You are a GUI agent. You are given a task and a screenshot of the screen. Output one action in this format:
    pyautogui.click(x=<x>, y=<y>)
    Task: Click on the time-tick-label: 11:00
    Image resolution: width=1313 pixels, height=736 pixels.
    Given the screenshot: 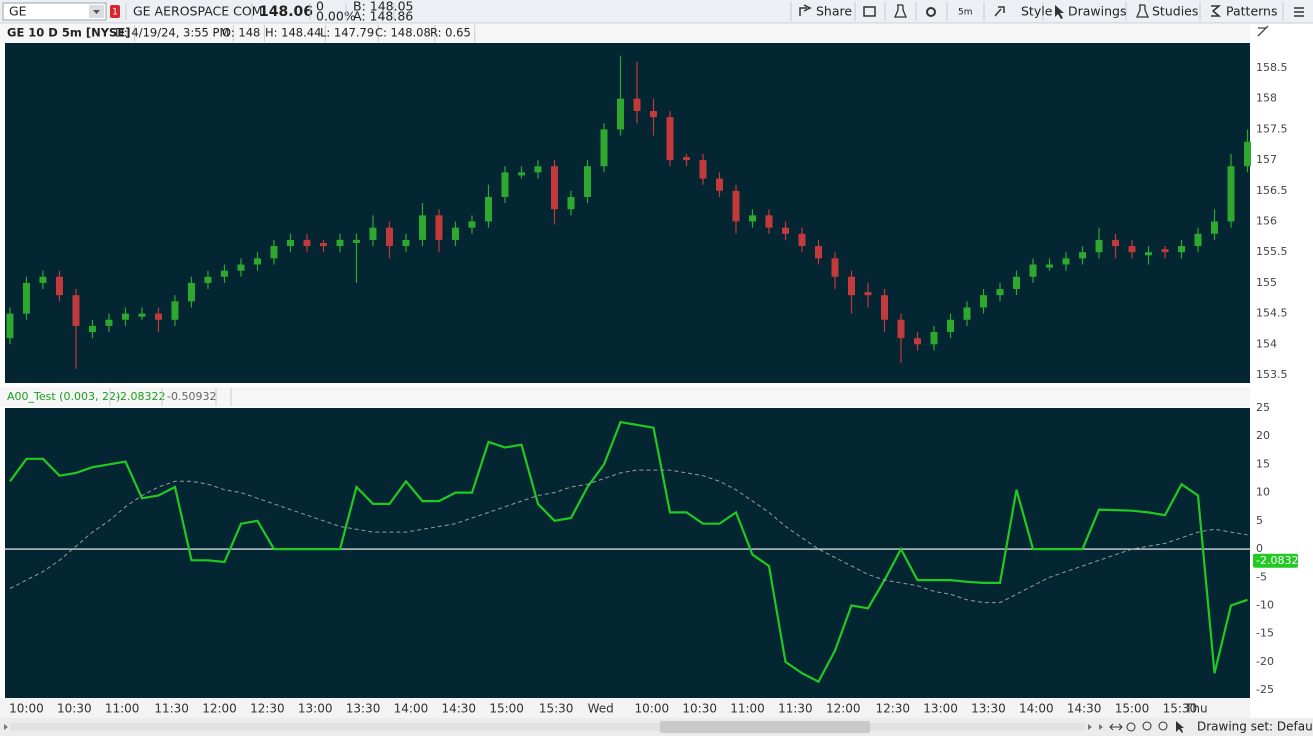 What is the action you would take?
    pyautogui.click(x=122, y=709)
    